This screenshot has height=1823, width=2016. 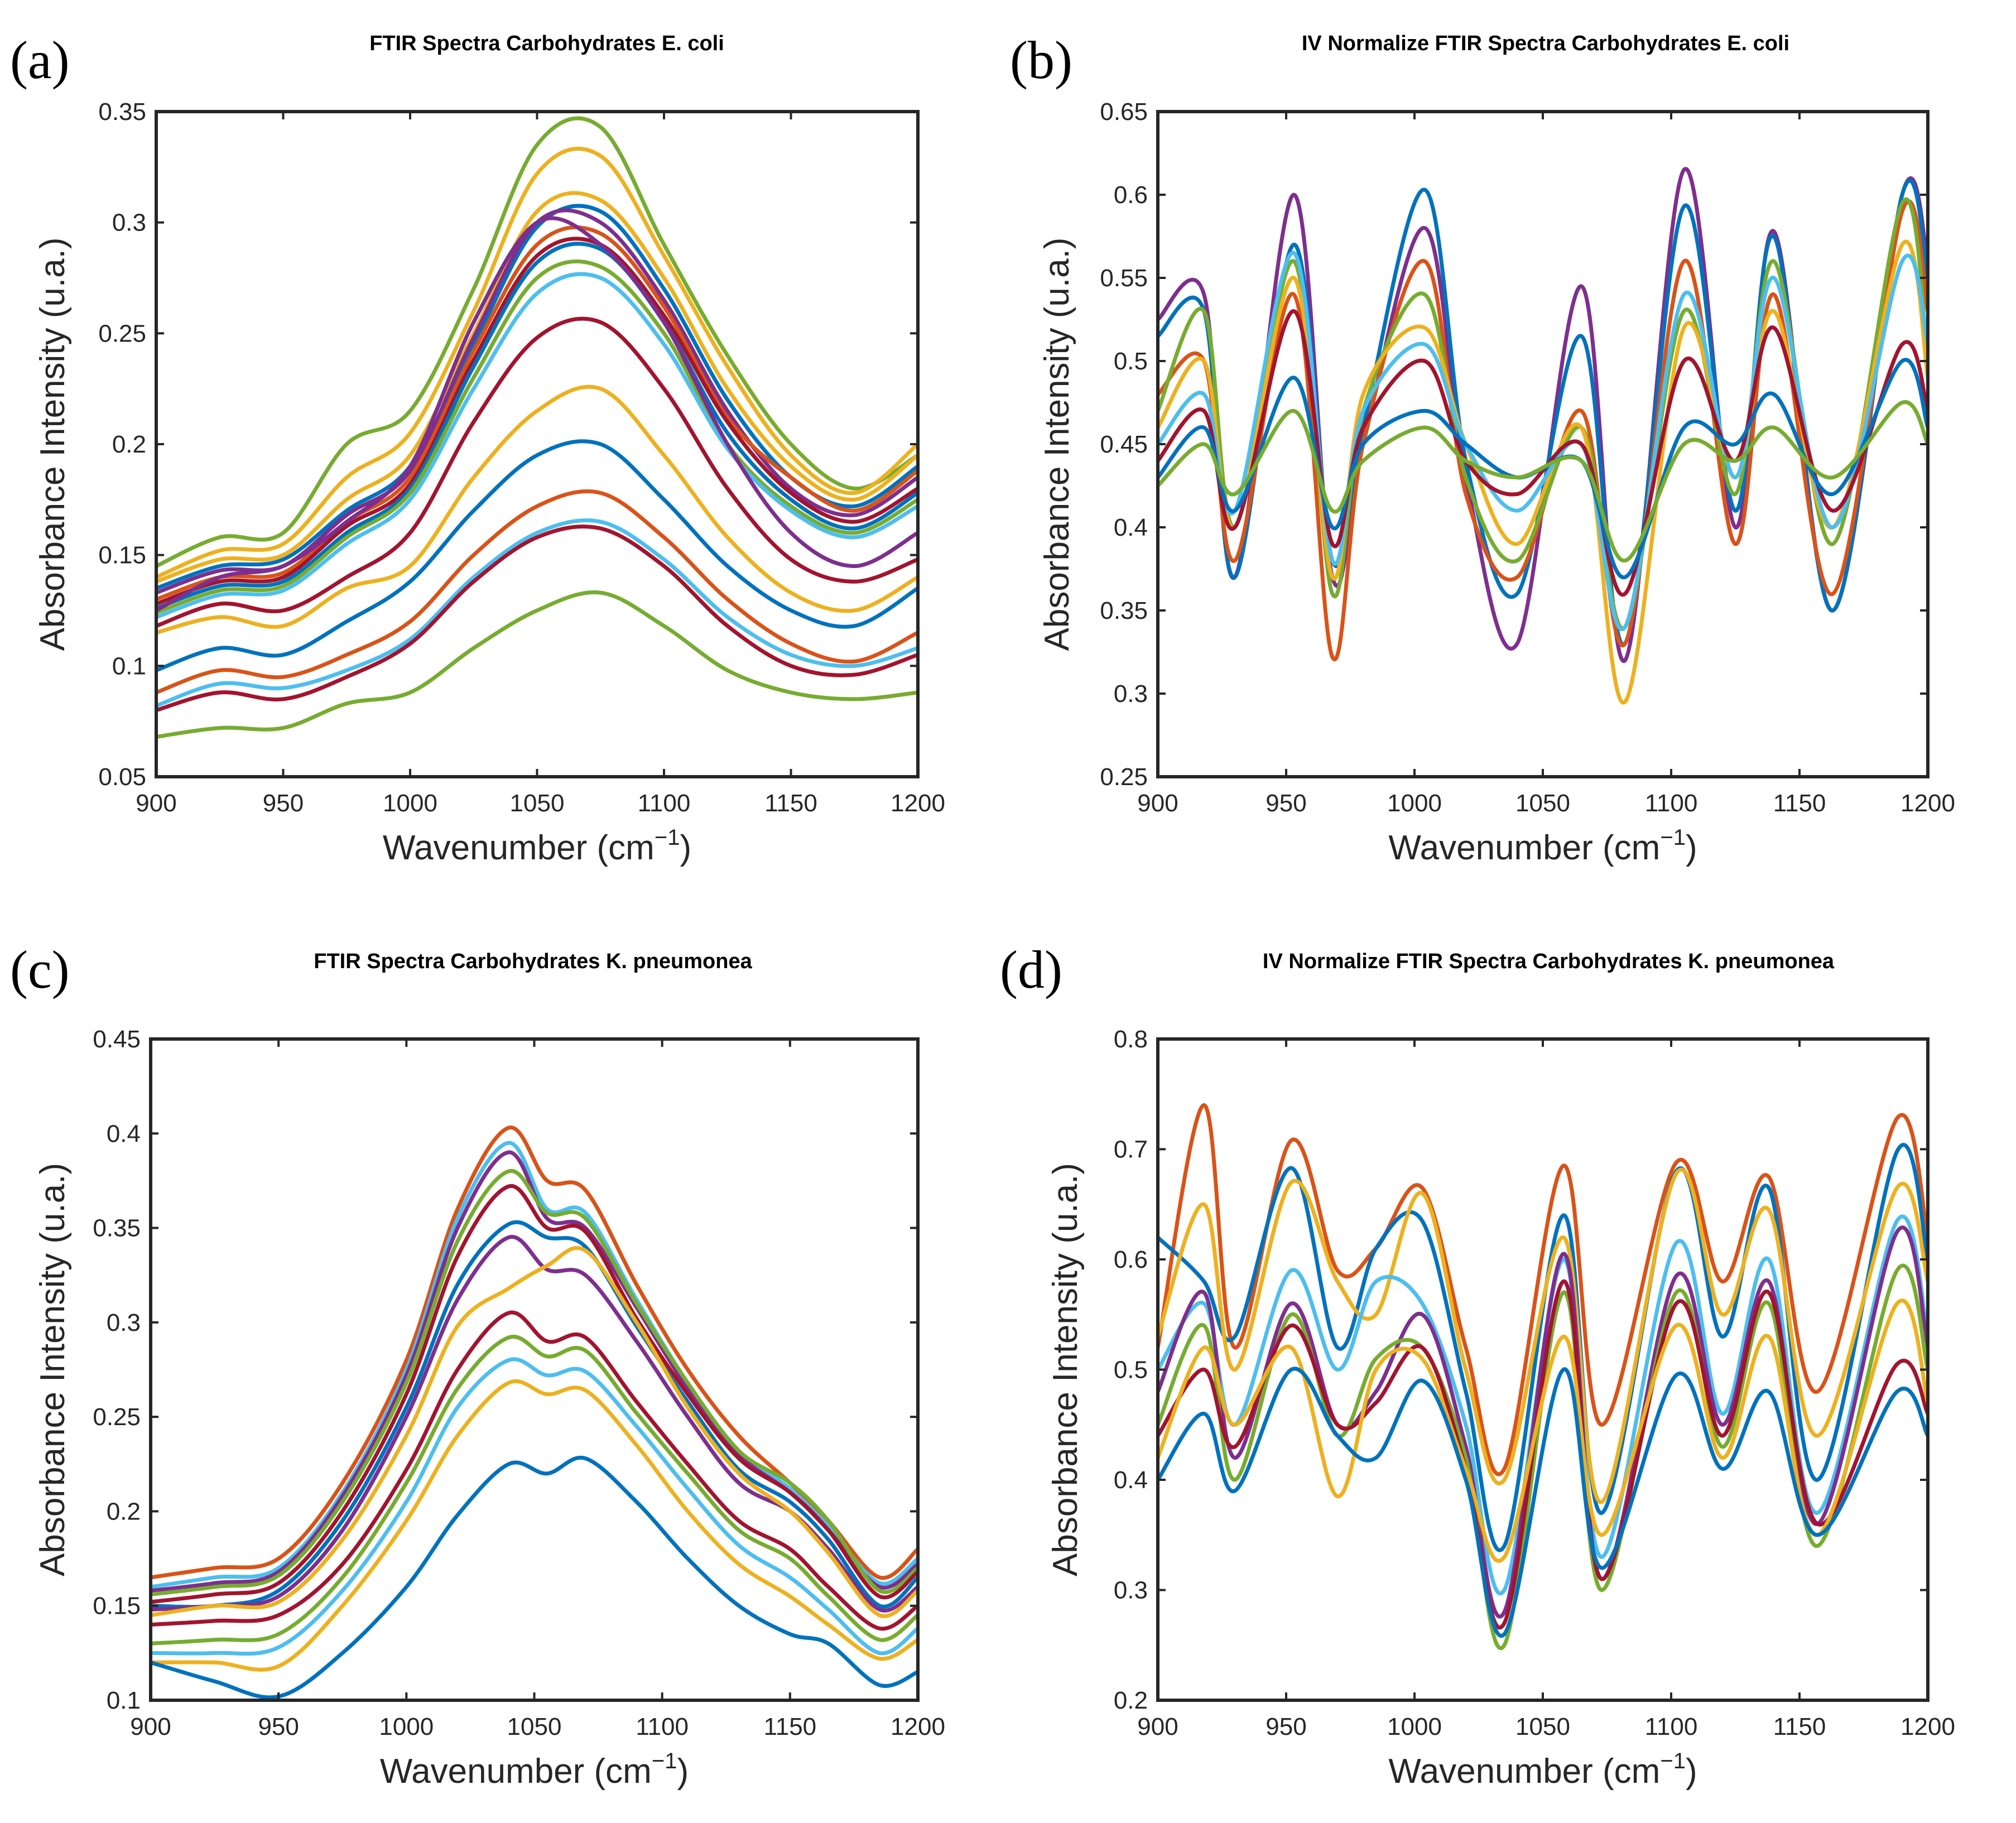 What do you see at coordinates (1124, 278) in the screenshot?
I see `y-tick-label: 0.55` at bounding box center [1124, 278].